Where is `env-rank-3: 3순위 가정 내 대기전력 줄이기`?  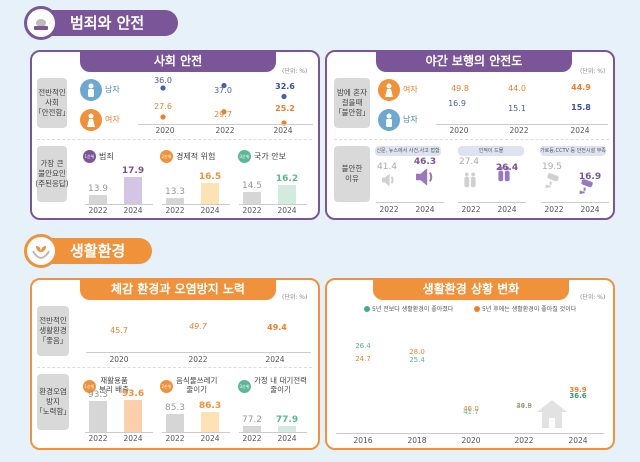
env-rank-3: 3순위 가정 내 대기전력 줄이기 is located at coordinates (272, 385).